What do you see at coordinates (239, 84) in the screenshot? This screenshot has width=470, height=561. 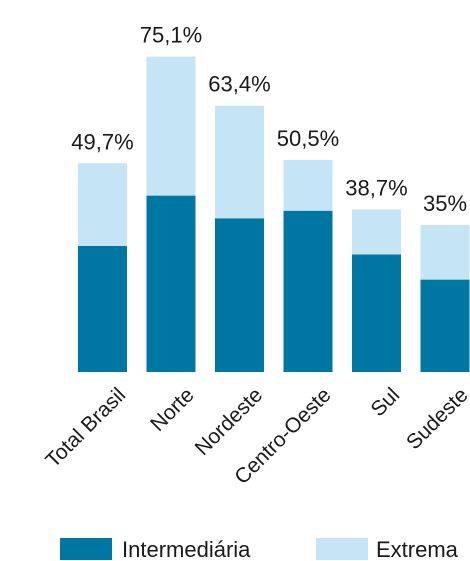 I see `bar-total-label: 63,4%` at bounding box center [239, 84].